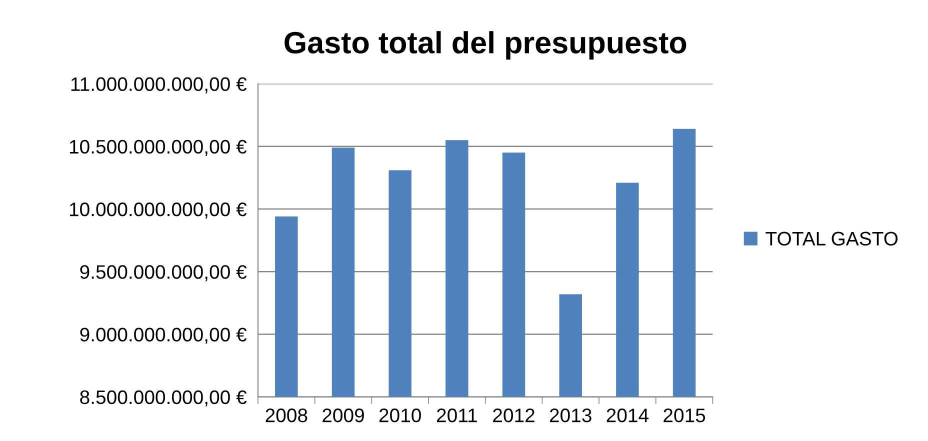 This screenshot has height=441, width=928. Describe the element at coordinates (343, 415) in the screenshot. I see `x-tick-label: 2009` at that location.